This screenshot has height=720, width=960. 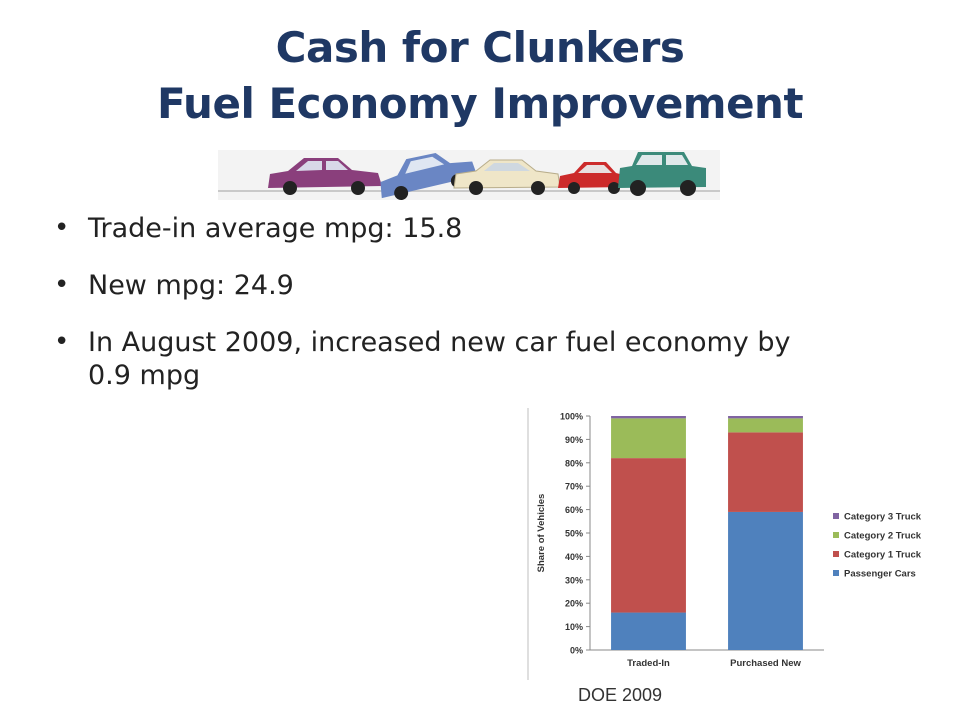 What do you see at coordinates (574, 510) in the screenshot?
I see `y-tick-label: 60%` at bounding box center [574, 510].